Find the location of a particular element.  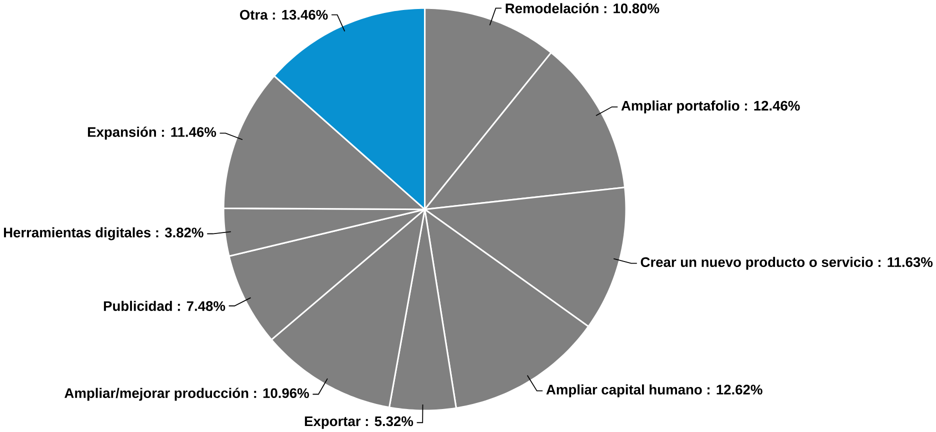

slice-label: Expansión : 11.46% is located at coordinates (152, 133).